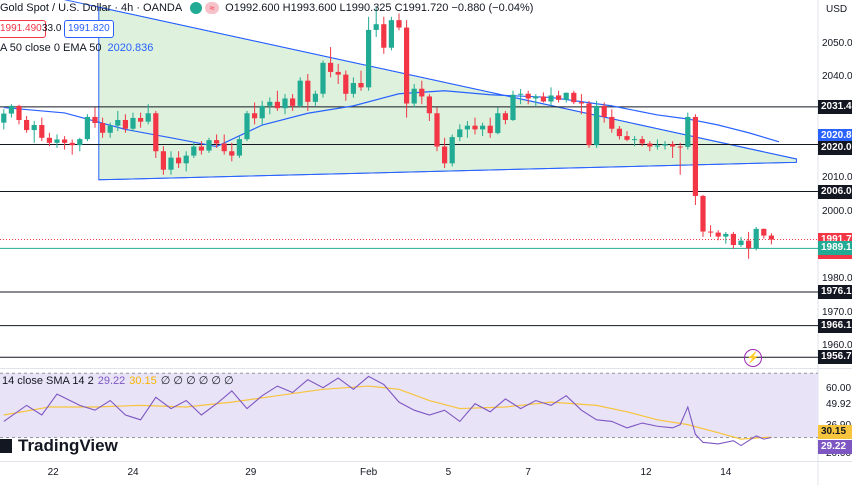 The image size is (852, 485). I want to click on rsi-line, so click(387, 411).